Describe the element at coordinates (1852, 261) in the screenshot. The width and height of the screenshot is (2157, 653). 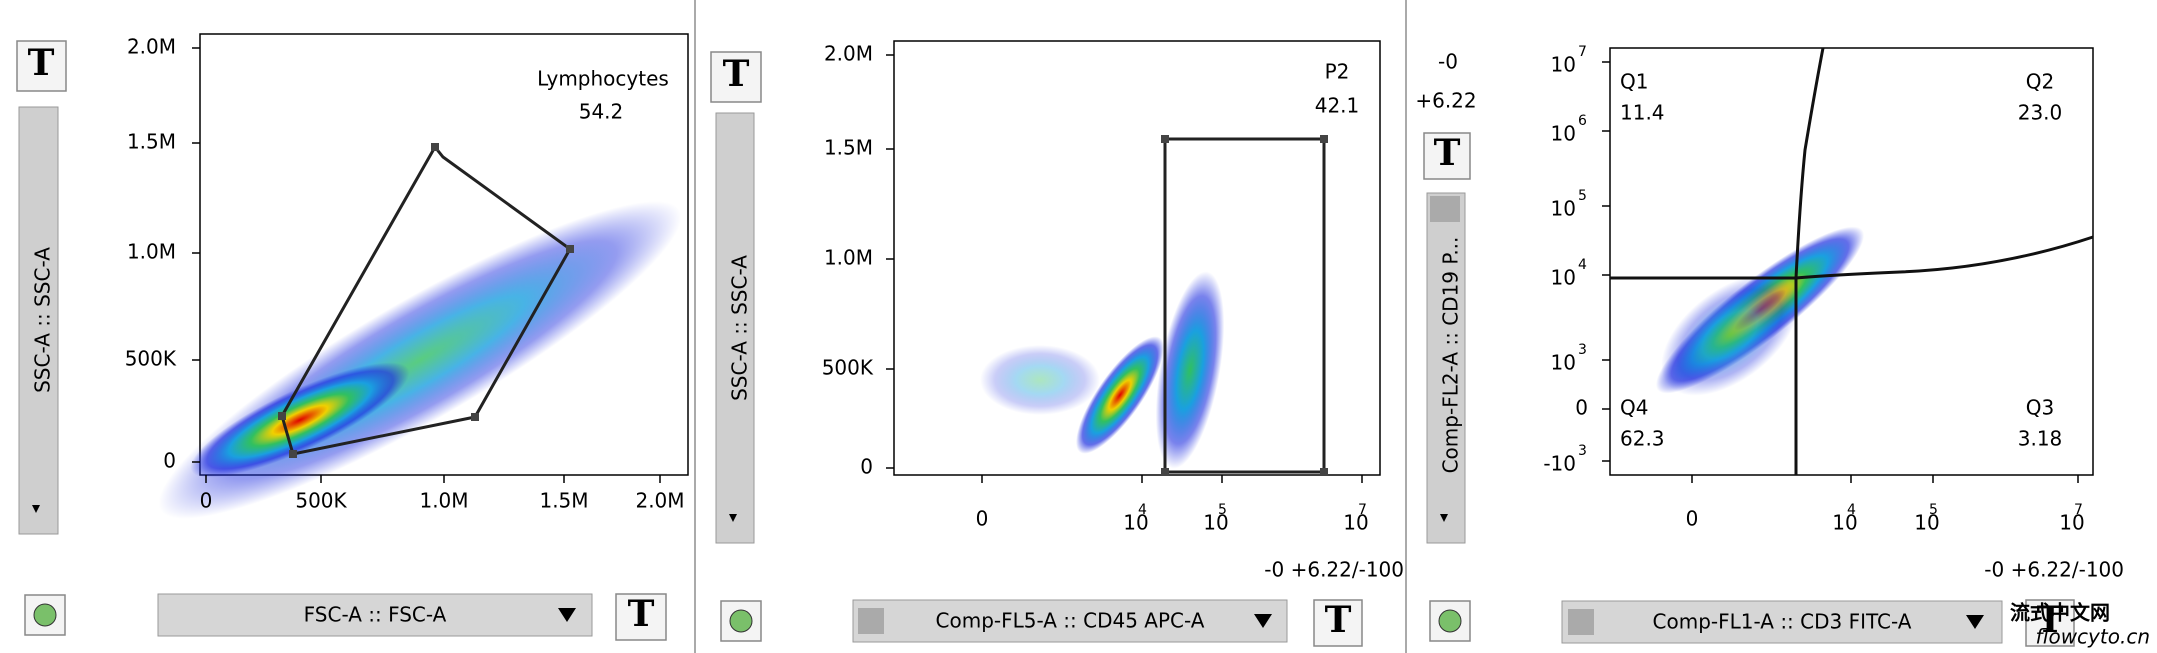
I see `quadrant-gate` at that location.